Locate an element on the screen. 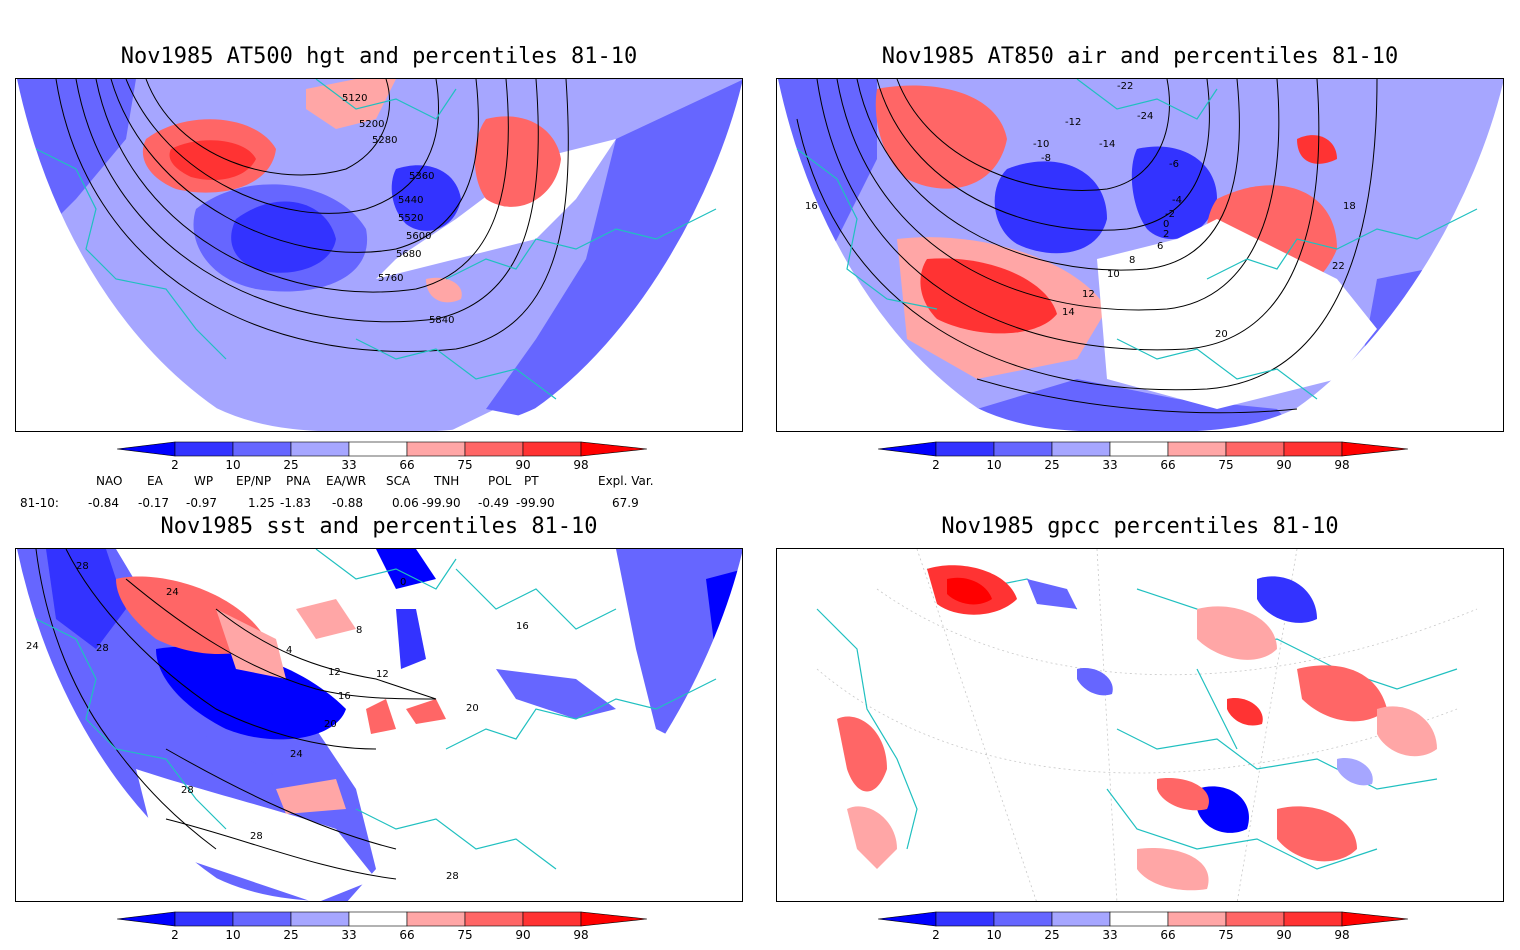  colorbar-tick-label: 98 is located at coordinates (1342, 465).